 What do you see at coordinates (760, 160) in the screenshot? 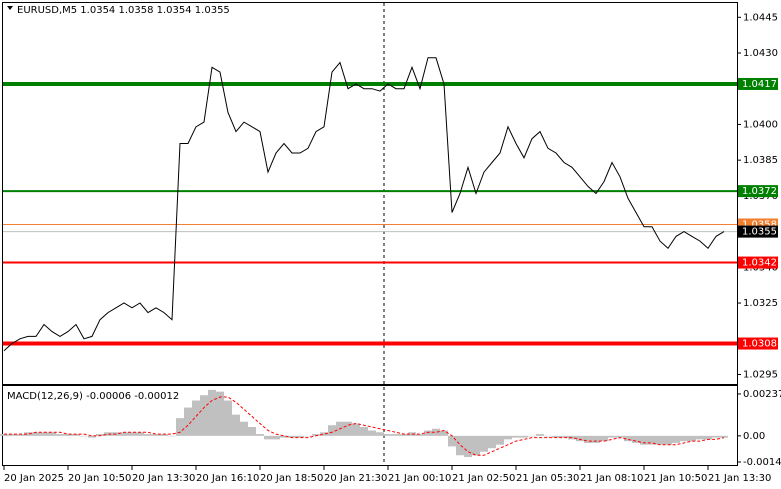
I see `y-tick-label: 1.0385` at bounding box center [760, 160].